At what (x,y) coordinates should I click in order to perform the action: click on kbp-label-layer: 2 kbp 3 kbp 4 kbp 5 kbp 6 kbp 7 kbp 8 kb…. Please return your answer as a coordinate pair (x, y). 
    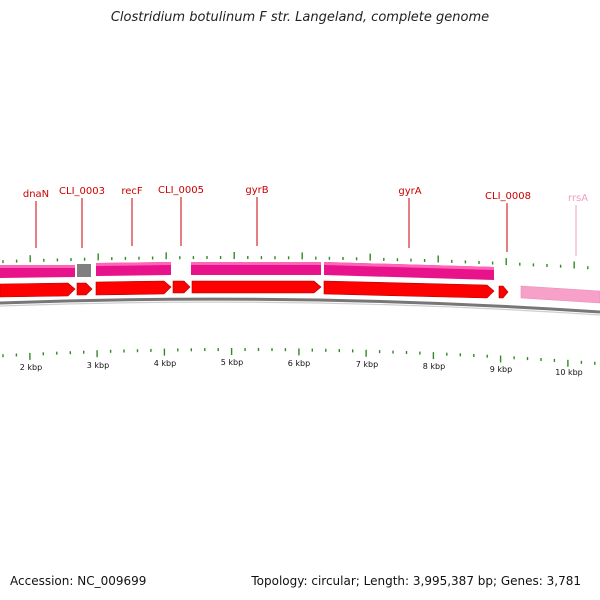
    Looking at the image, I should click on (301, 367).